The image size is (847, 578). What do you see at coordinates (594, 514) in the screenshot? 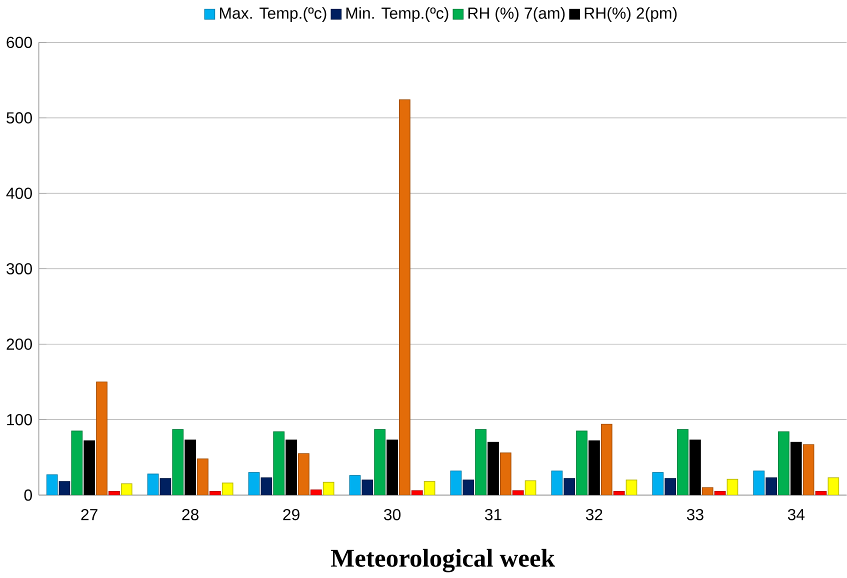
I see `x-tick-label: 32` at bounding box center [594, 514].